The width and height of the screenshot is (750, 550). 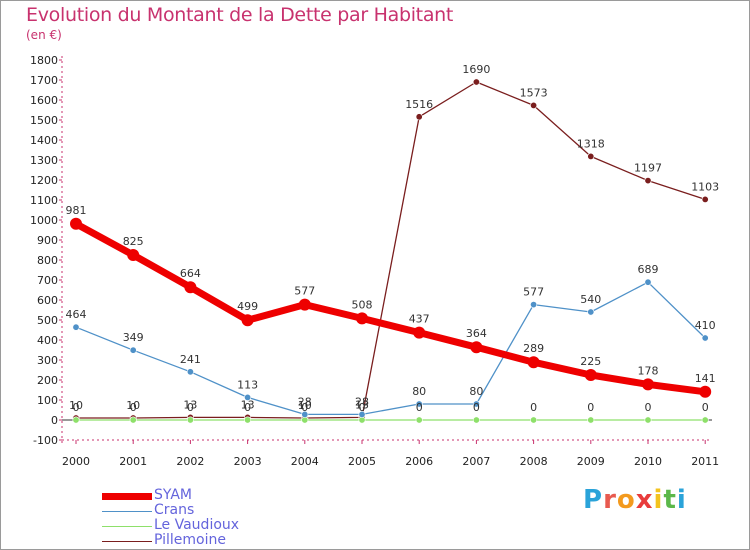 I want to click on data-label-syam: 981, so click(x=76, y=210).